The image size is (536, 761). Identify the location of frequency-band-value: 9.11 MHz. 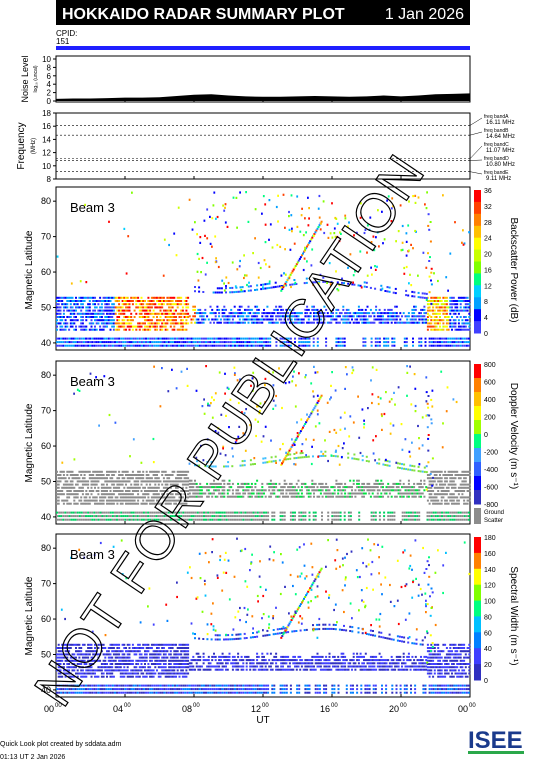
(498, 179).